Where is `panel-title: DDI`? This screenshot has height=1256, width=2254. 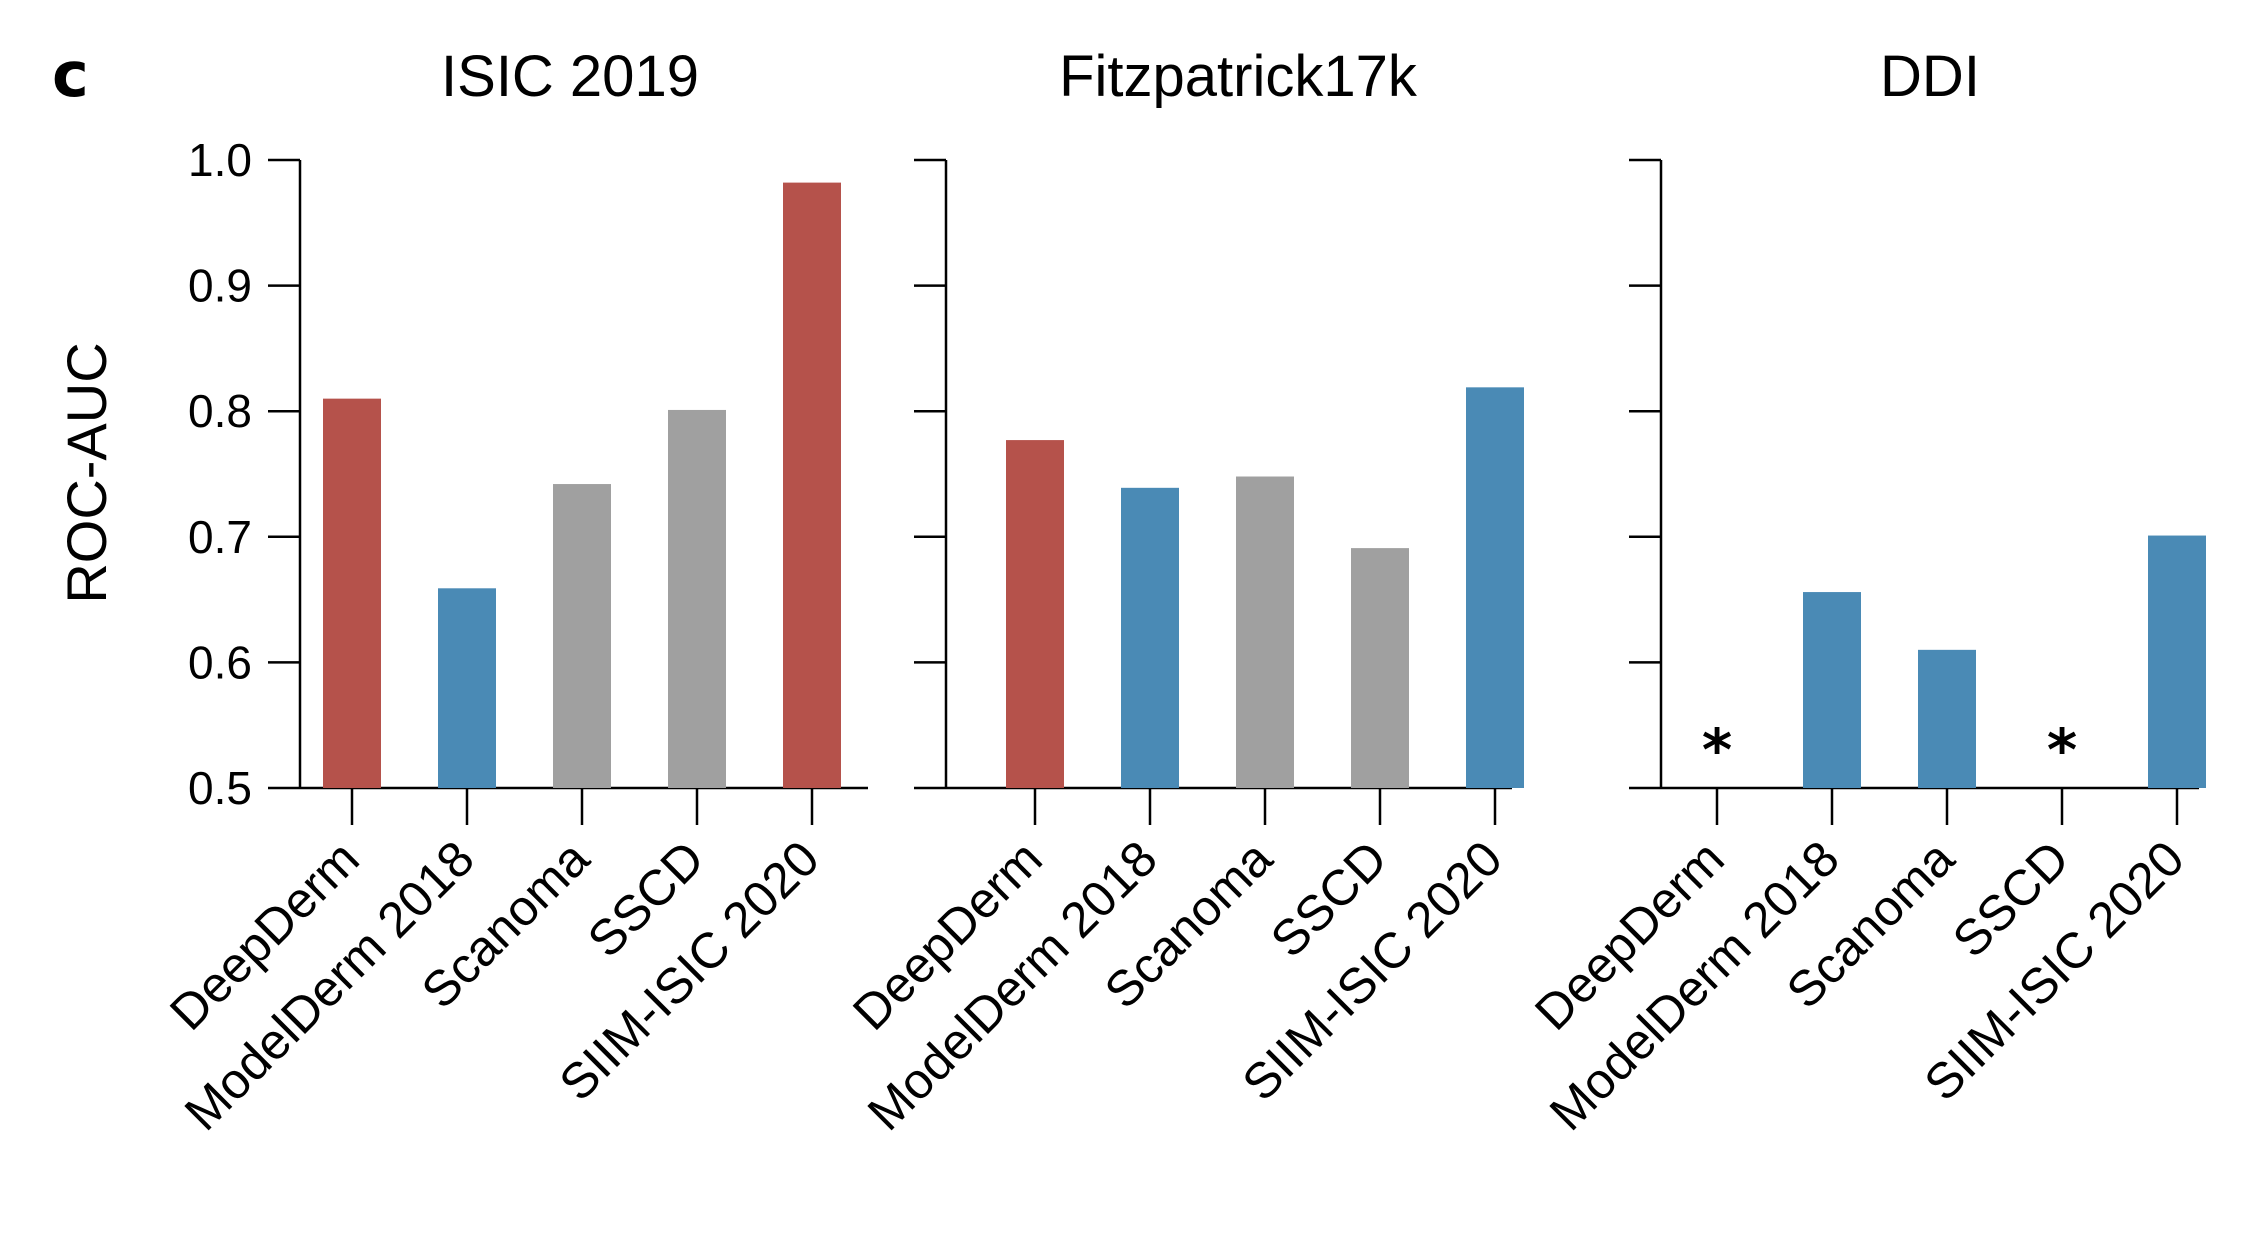 panel-title: DDI is located at coordinates (1930, 76).